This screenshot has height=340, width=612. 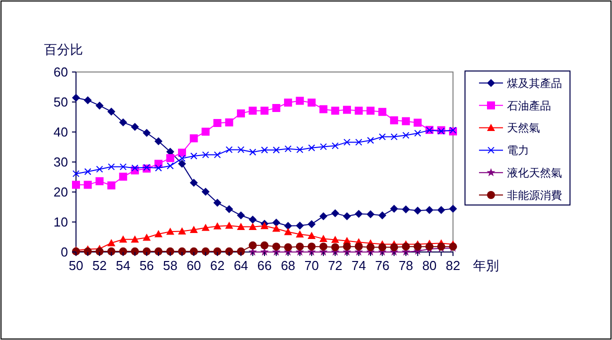 What do you see at coordinates (534, 195) in the screenshot?
I see `legend-label: 非能源消費` at bounding box center [534, 195].